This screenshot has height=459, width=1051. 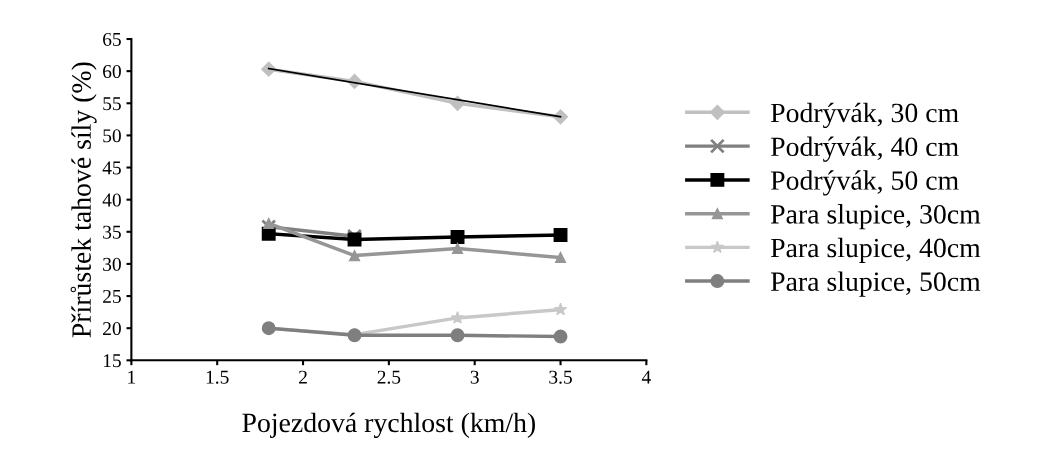 I want to click on y-tick-label: 50, so click(x=112, y=136).